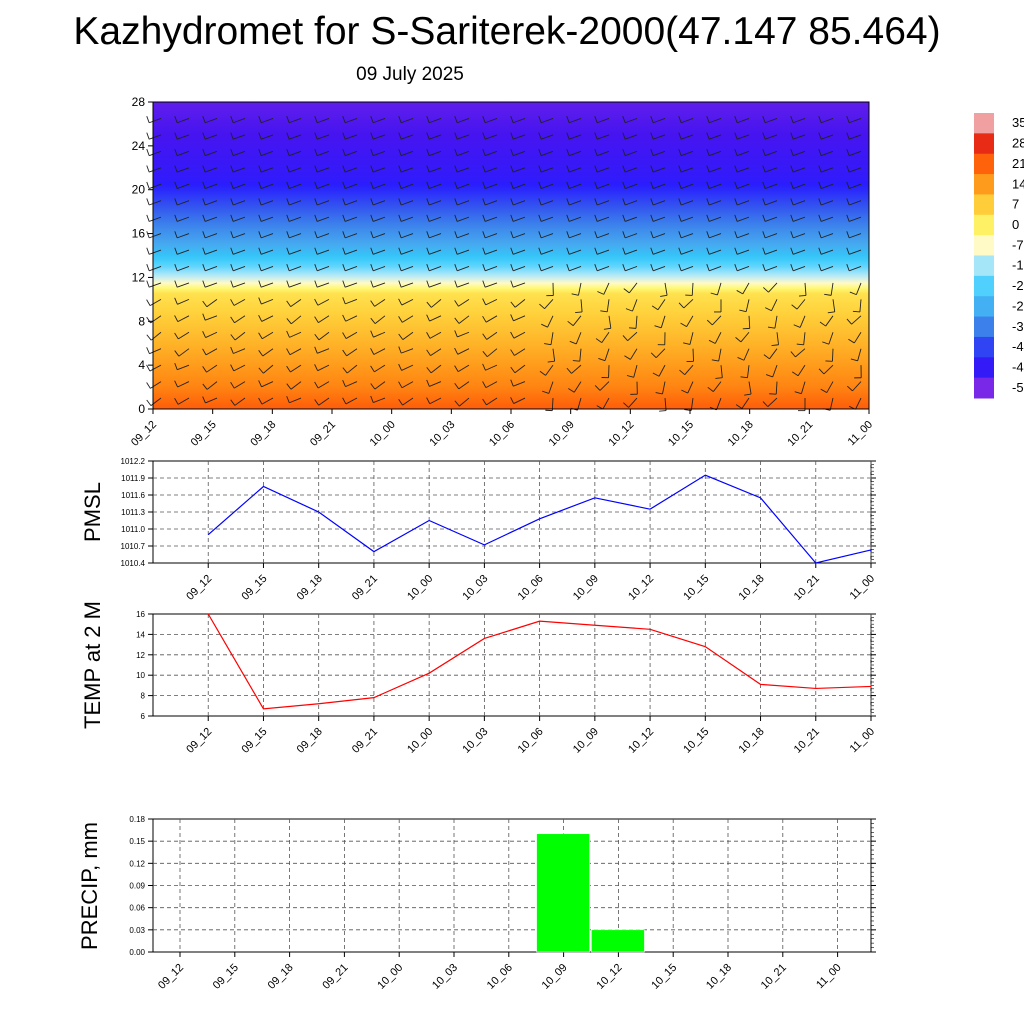  I want to click on y-tick-label: 10, so click(140, 675).